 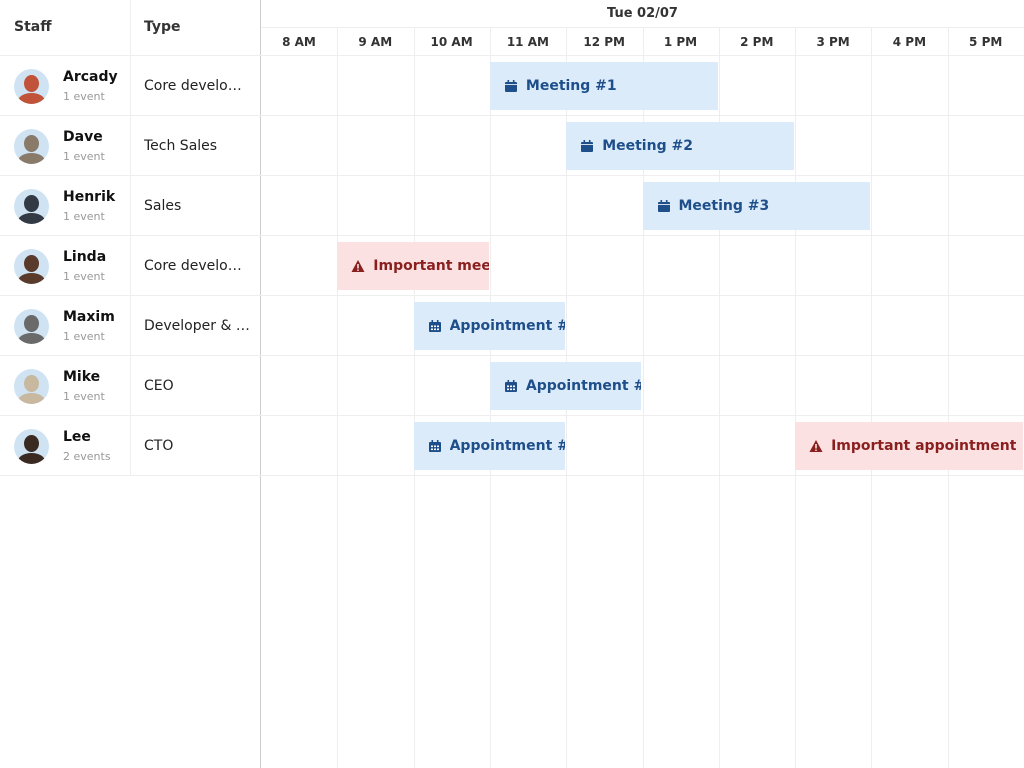 What do you see at coordinates (77, 437) in the screenshot?
I see `staff-name: Lee` at bounding box center [77, 437].